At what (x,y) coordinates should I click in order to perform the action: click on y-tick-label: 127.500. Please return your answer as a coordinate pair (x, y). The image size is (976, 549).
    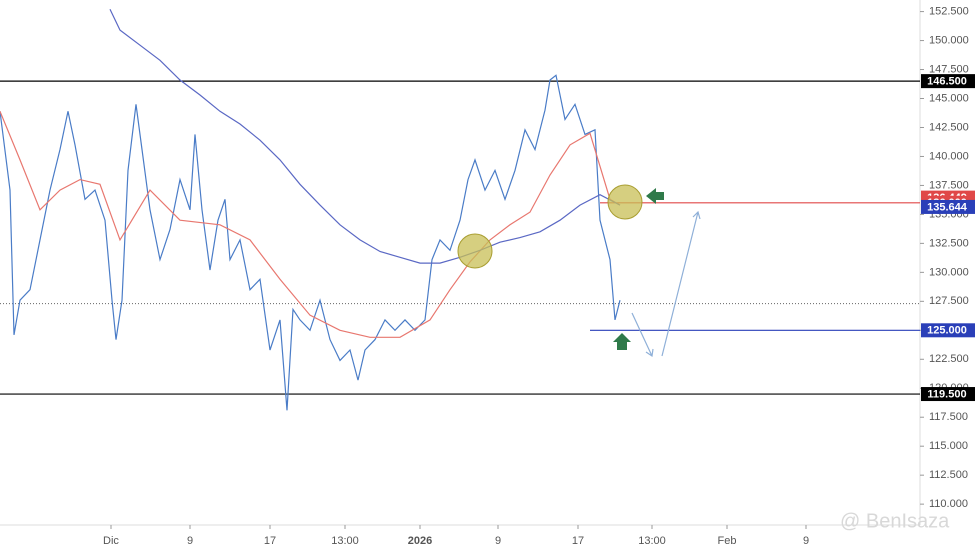
    Looking at the image, I should click on (949, 301).